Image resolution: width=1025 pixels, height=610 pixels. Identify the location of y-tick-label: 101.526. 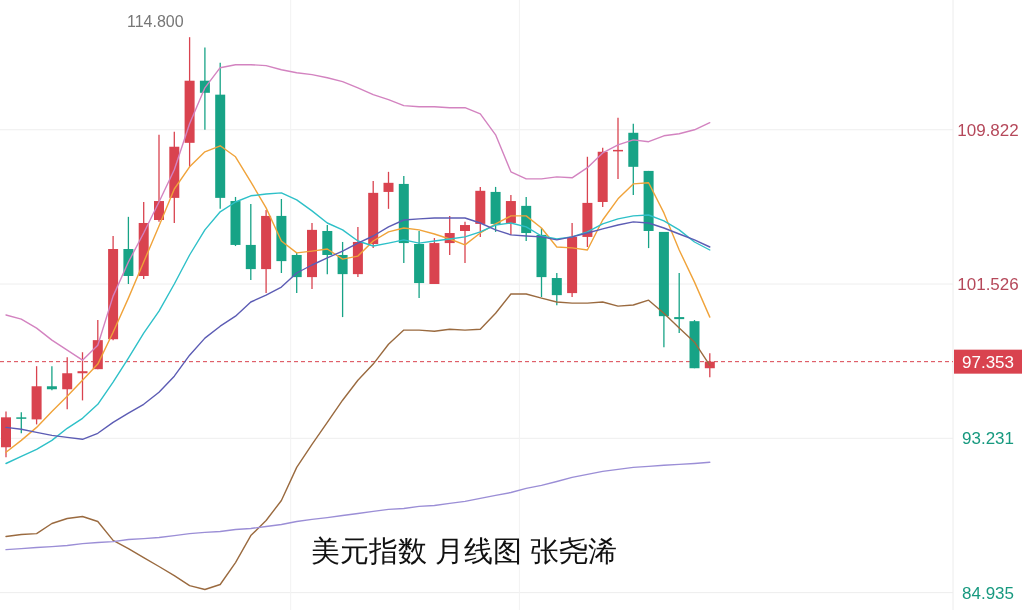
(988, 285).